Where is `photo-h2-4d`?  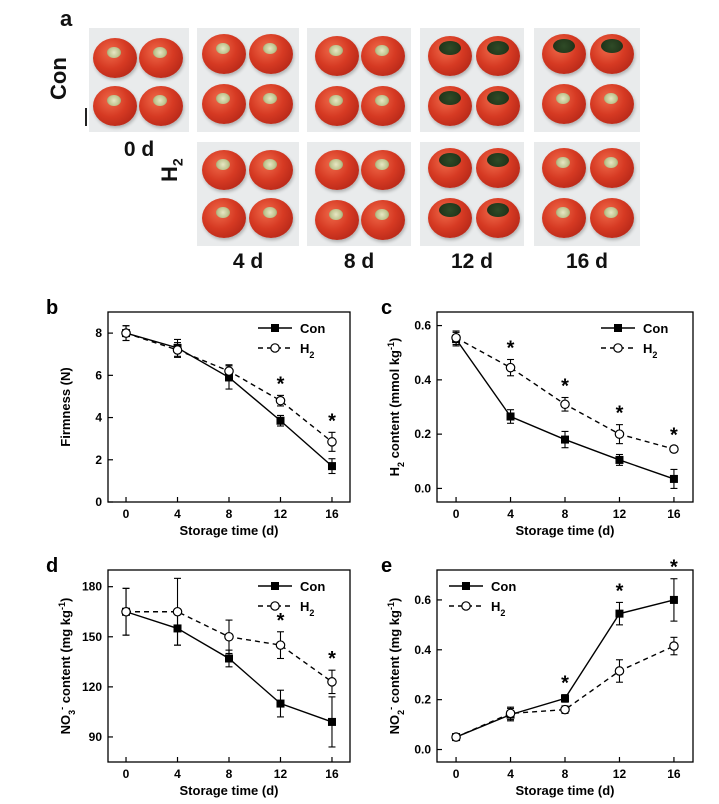
photo-h2-4d is located at coordinates (248, 194).